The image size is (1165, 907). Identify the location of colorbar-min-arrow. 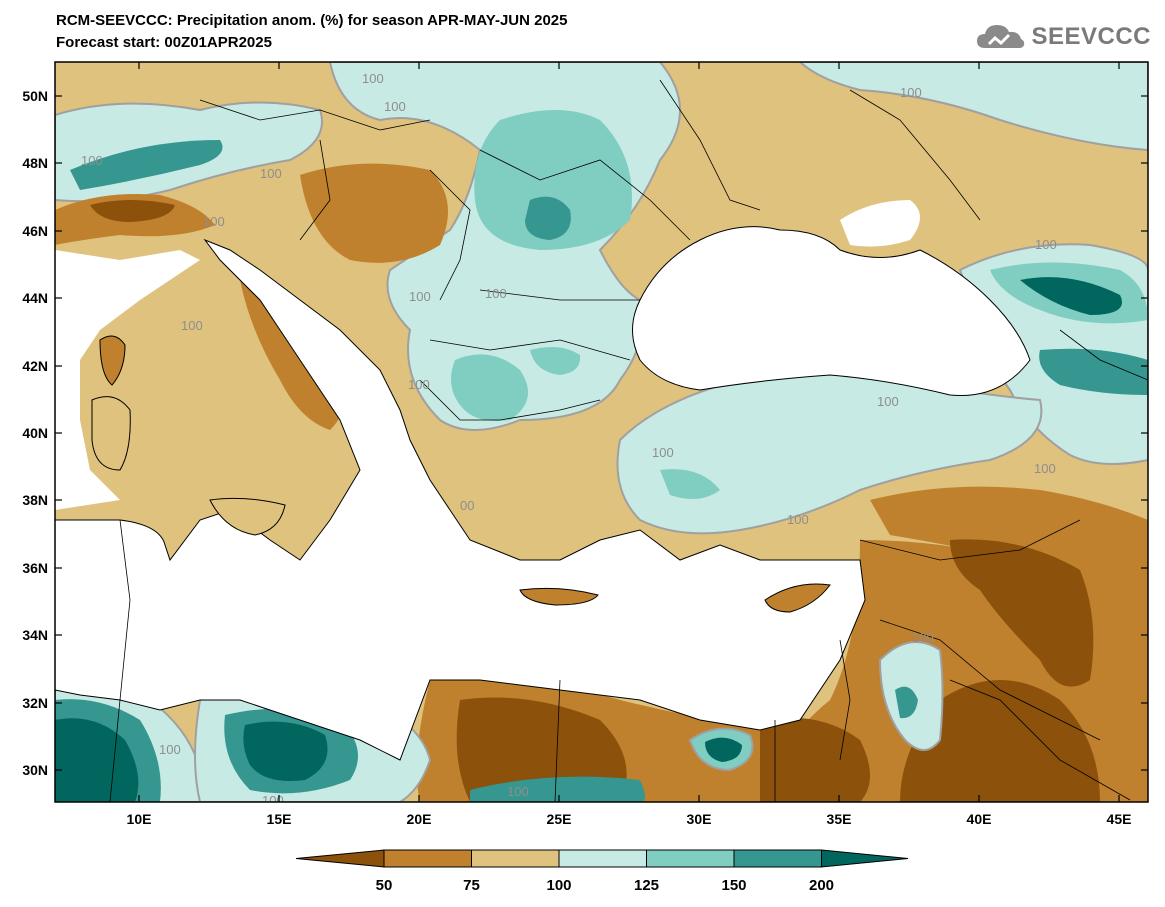
(340, 858).